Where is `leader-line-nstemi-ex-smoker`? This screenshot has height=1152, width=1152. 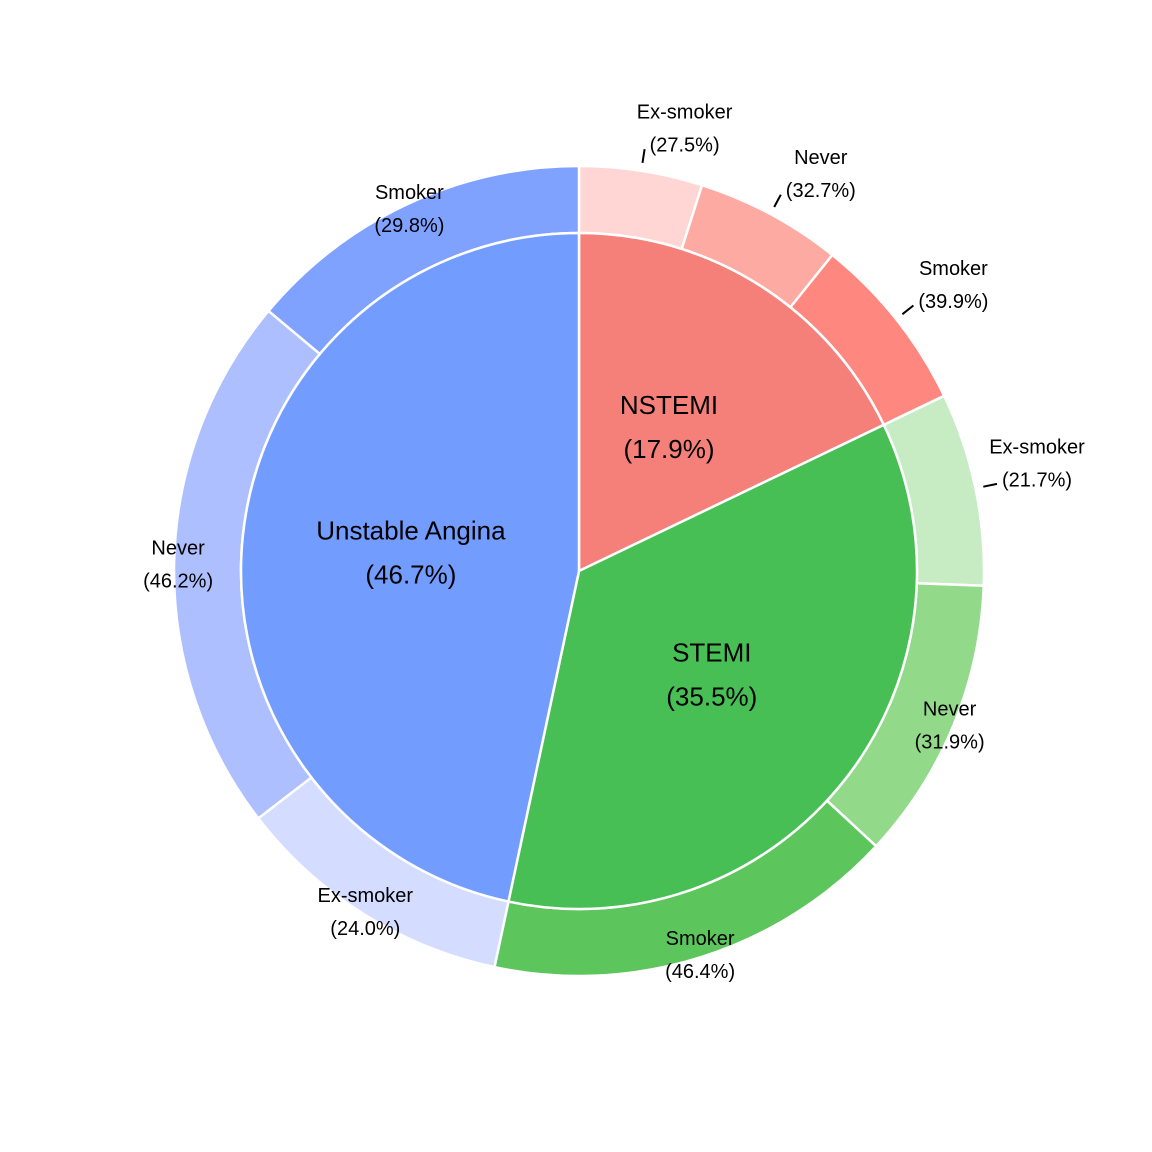 leader-line-nstemi-ex-smoker is located at coordinates (643, 156).